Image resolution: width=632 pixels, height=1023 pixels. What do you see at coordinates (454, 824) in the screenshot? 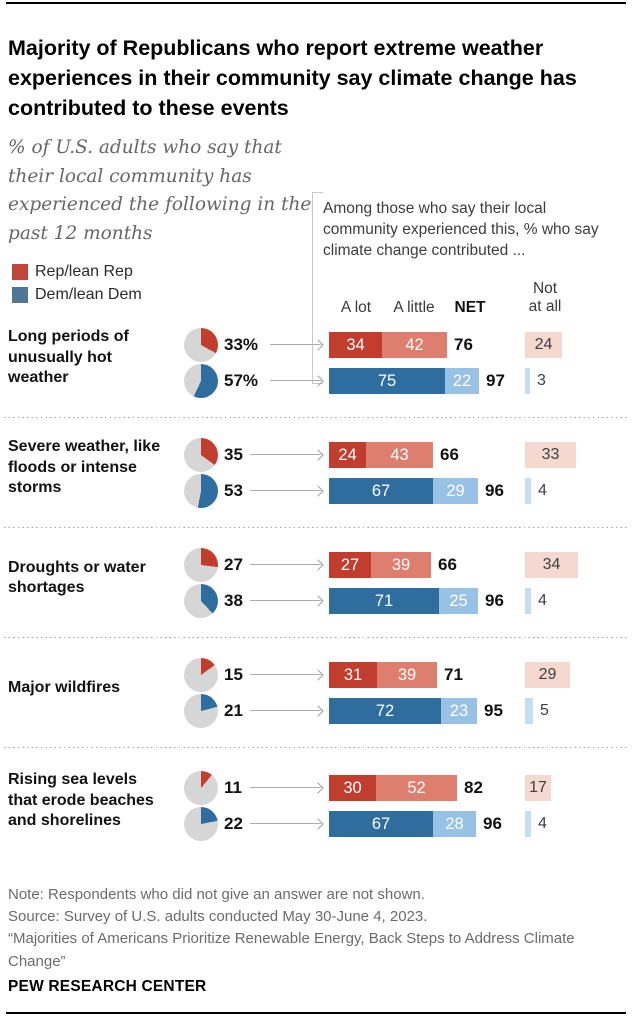
I see `dem-a-little-segment: 28` at bounding box center [454, 824].